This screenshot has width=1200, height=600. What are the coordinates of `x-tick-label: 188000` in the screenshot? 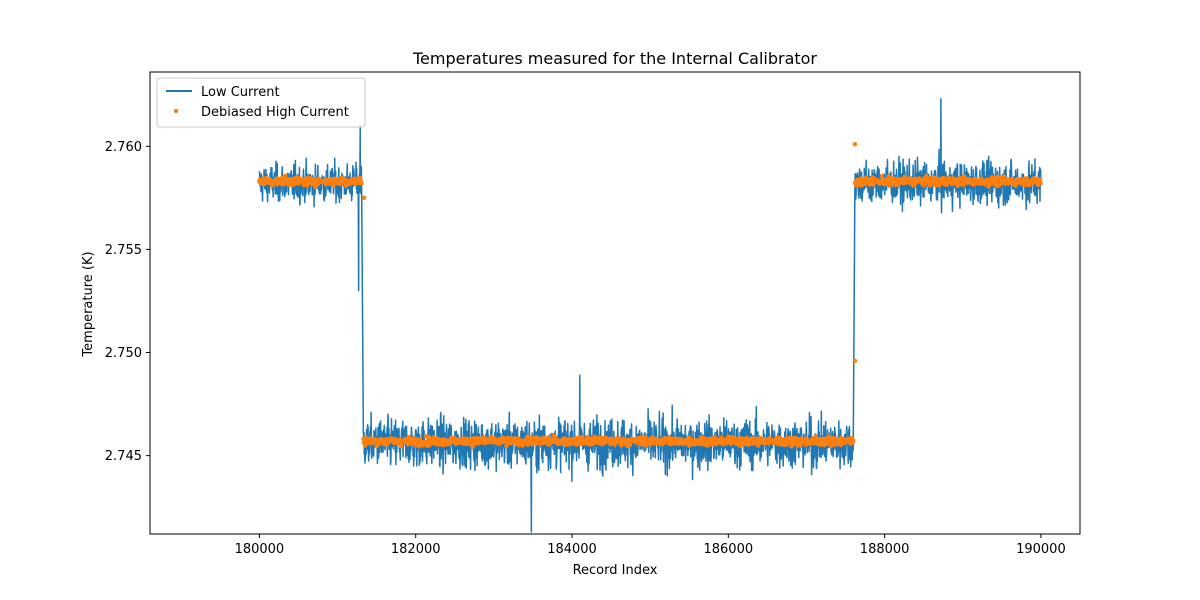 It's located at (885, 549).